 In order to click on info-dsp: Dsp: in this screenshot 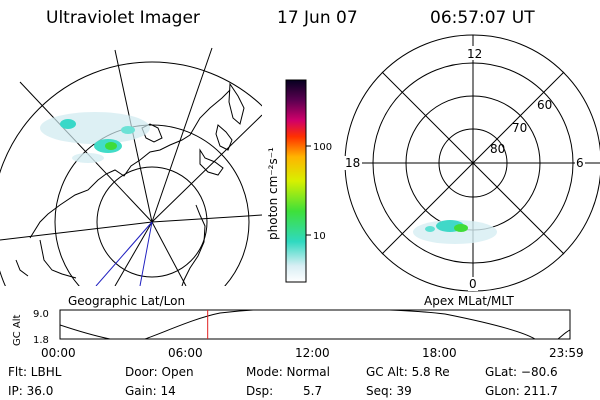, I will do `click(260, 391)`.